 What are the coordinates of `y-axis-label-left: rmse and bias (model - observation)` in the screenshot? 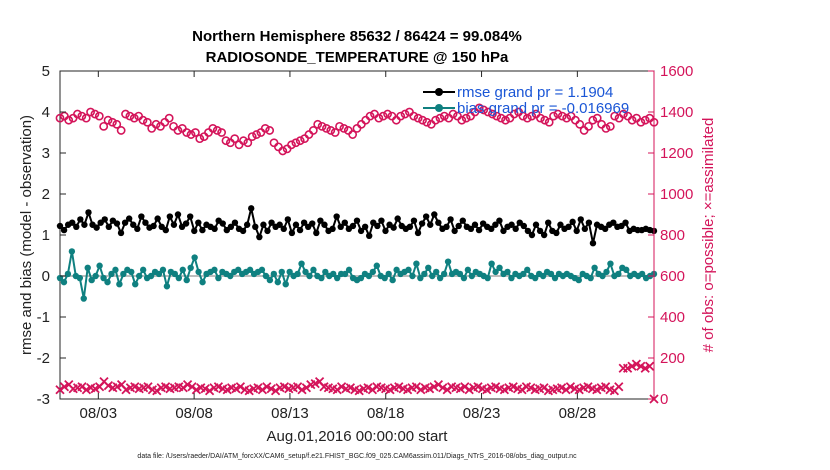 It's located at (26, 235).